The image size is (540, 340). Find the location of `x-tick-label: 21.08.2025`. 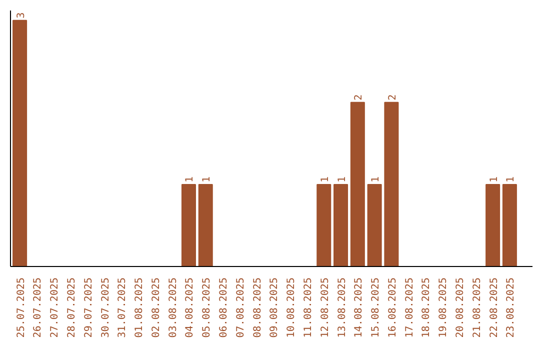

x-tick-label: 21.08.2025 is located at coordinates (477, 307).